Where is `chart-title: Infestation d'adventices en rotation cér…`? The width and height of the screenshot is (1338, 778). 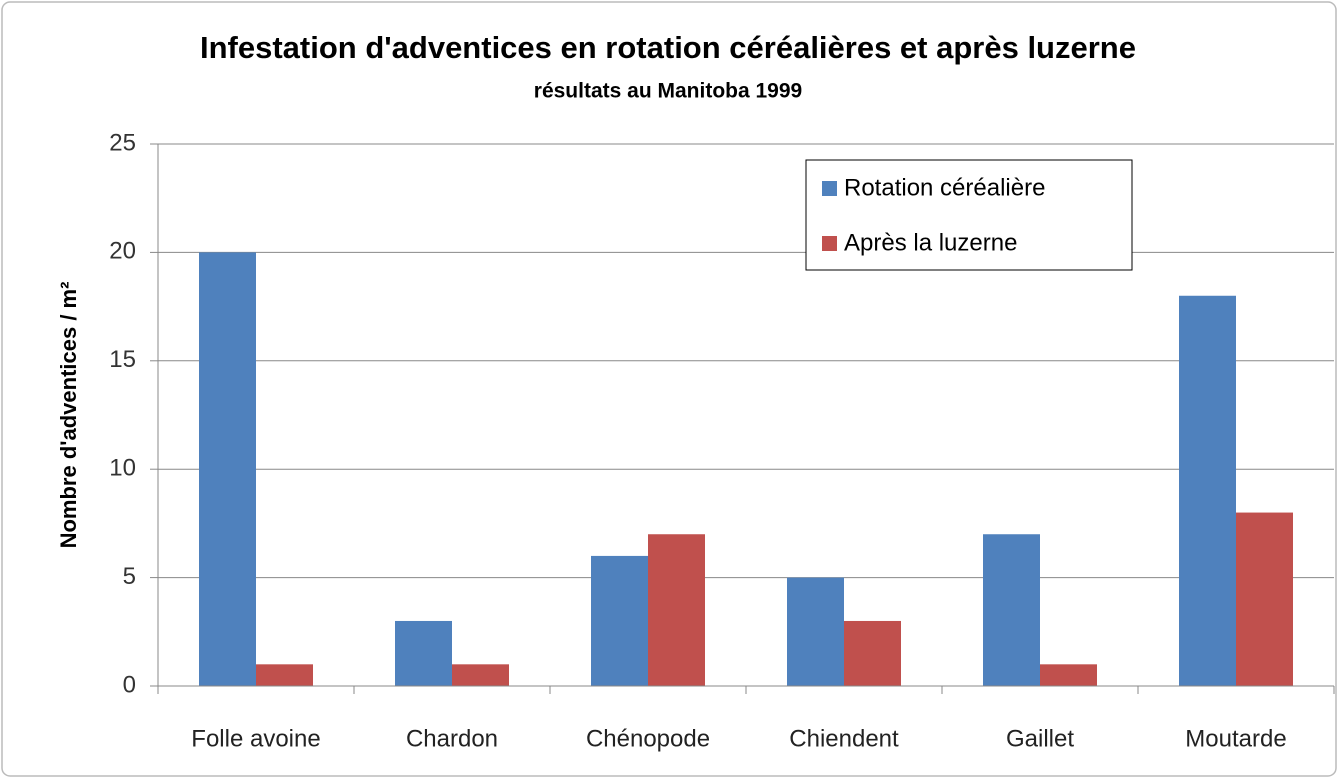
chart-title: Infestation d'adventices en rotation cér… is located at coordinates (668, 47).